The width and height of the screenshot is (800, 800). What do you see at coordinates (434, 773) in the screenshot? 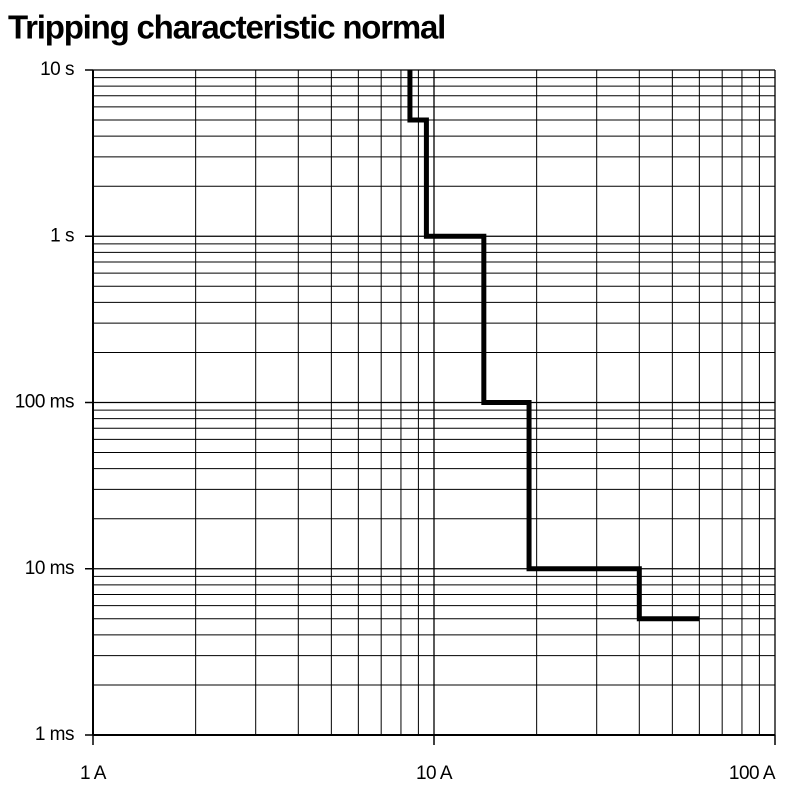
I see `x-tick-label: 10 A` at bounding box center [434, 773].